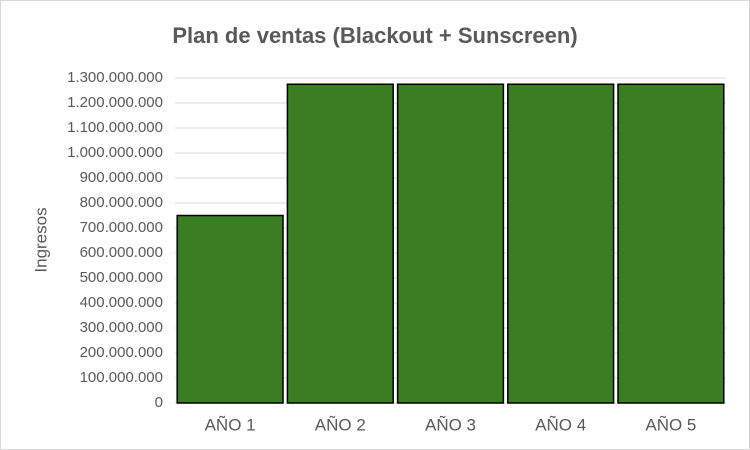  I want to click on y-tick-label: 700.000.000, so click(121, 227).